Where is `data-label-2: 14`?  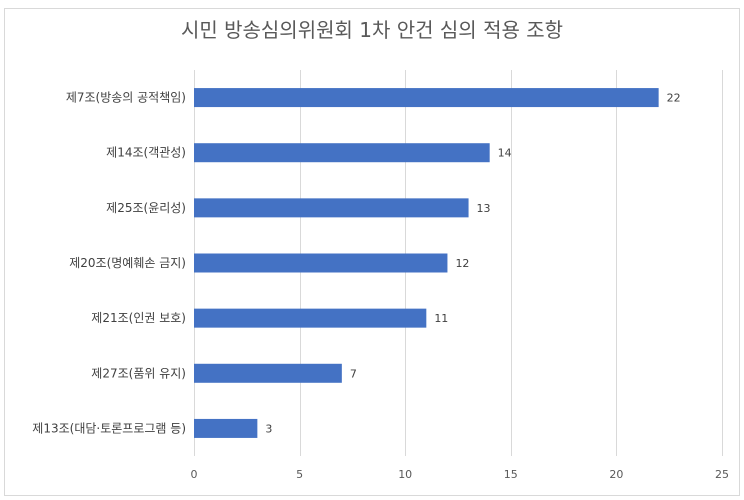
data-label-2: 14 is located at coordinates (505, 153).